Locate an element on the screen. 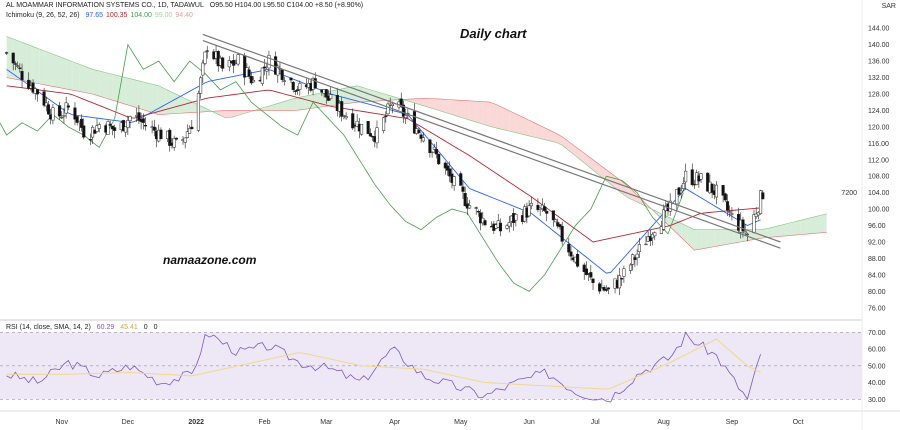 The width and height of the screenshot is (900, 430). price-tick-label: 140.00 is located at coordinates (879, 45).